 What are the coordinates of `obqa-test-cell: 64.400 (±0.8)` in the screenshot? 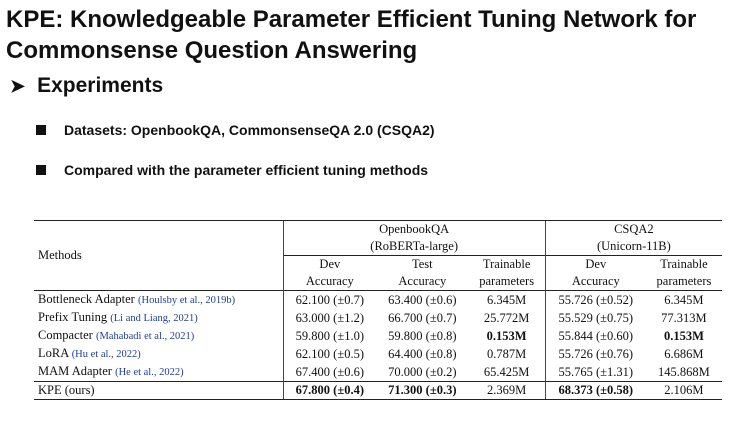 It's located at (422, 353).